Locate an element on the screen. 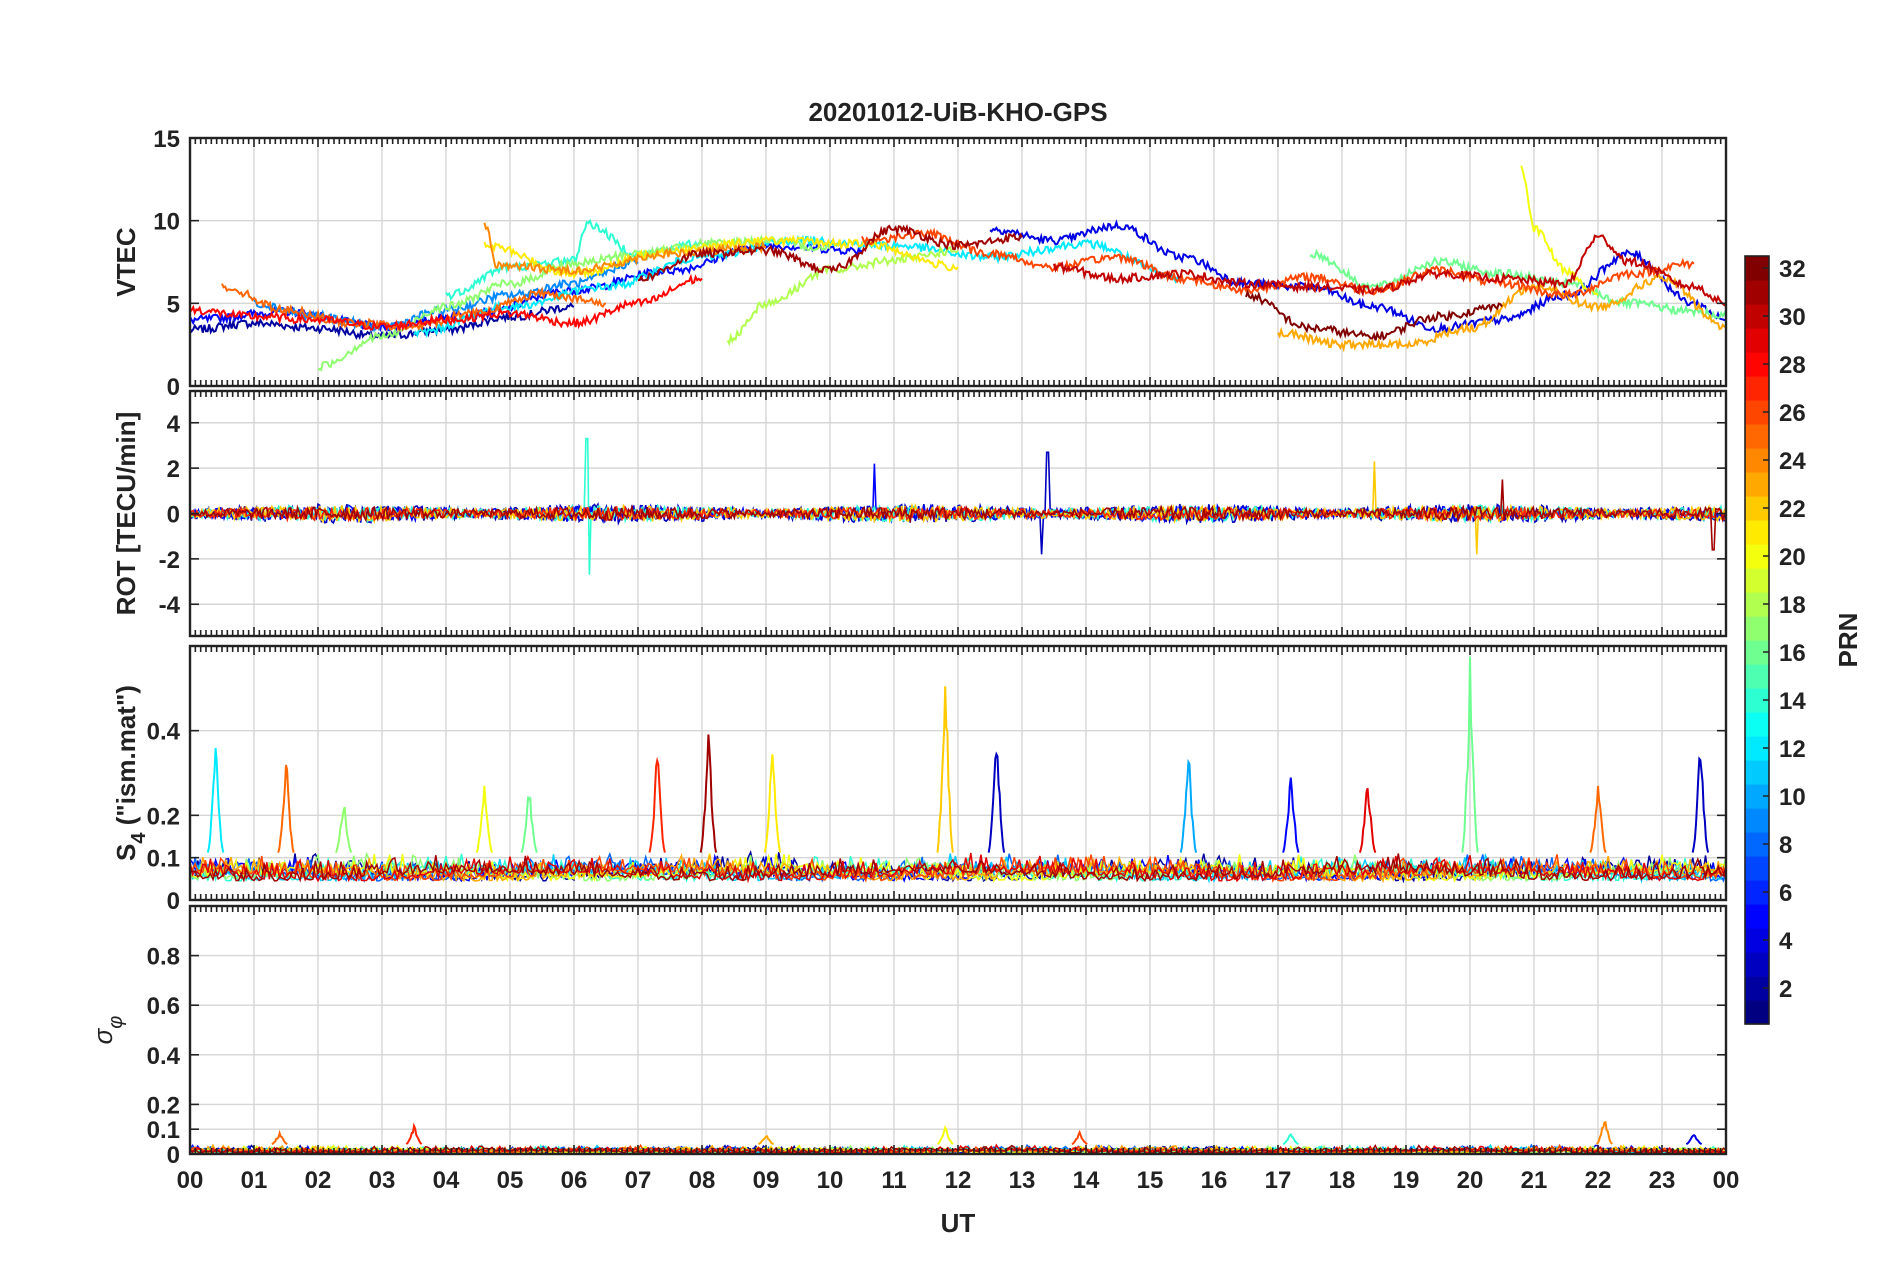 This screenshot has width=1902, height=1272. x-tick-label: 12 is located at coordinates (958, 1180).